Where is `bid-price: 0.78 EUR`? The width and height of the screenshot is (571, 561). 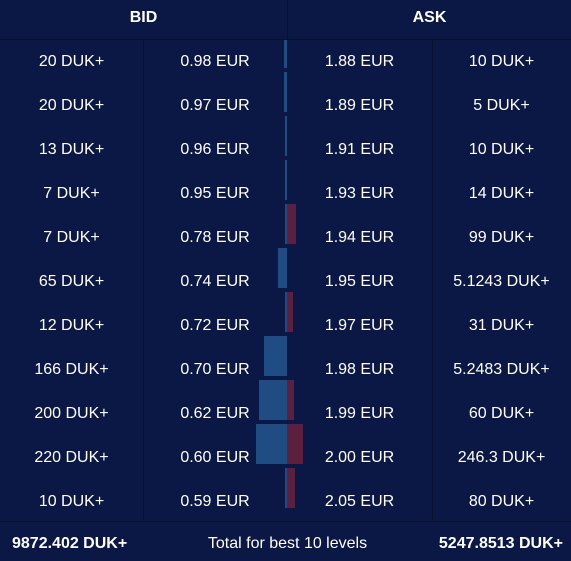
bid-price: 0.78 EUR is located at coordinates (215, 237).